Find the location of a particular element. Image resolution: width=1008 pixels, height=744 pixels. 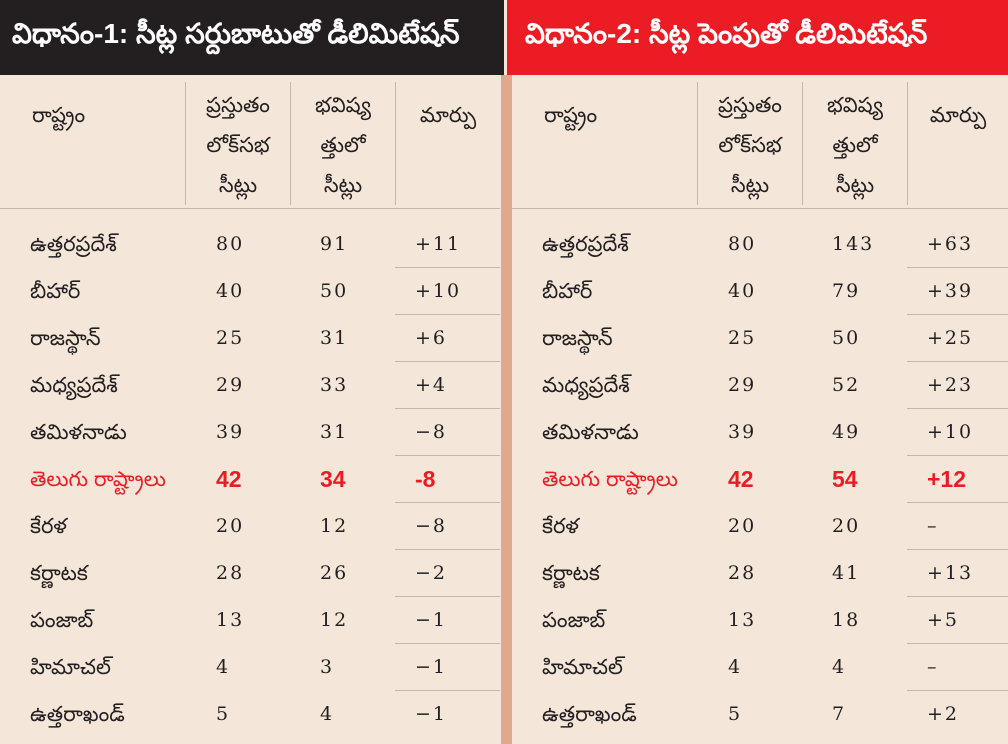

current-seats-cell: 29 is located at coordinates (230, 385).